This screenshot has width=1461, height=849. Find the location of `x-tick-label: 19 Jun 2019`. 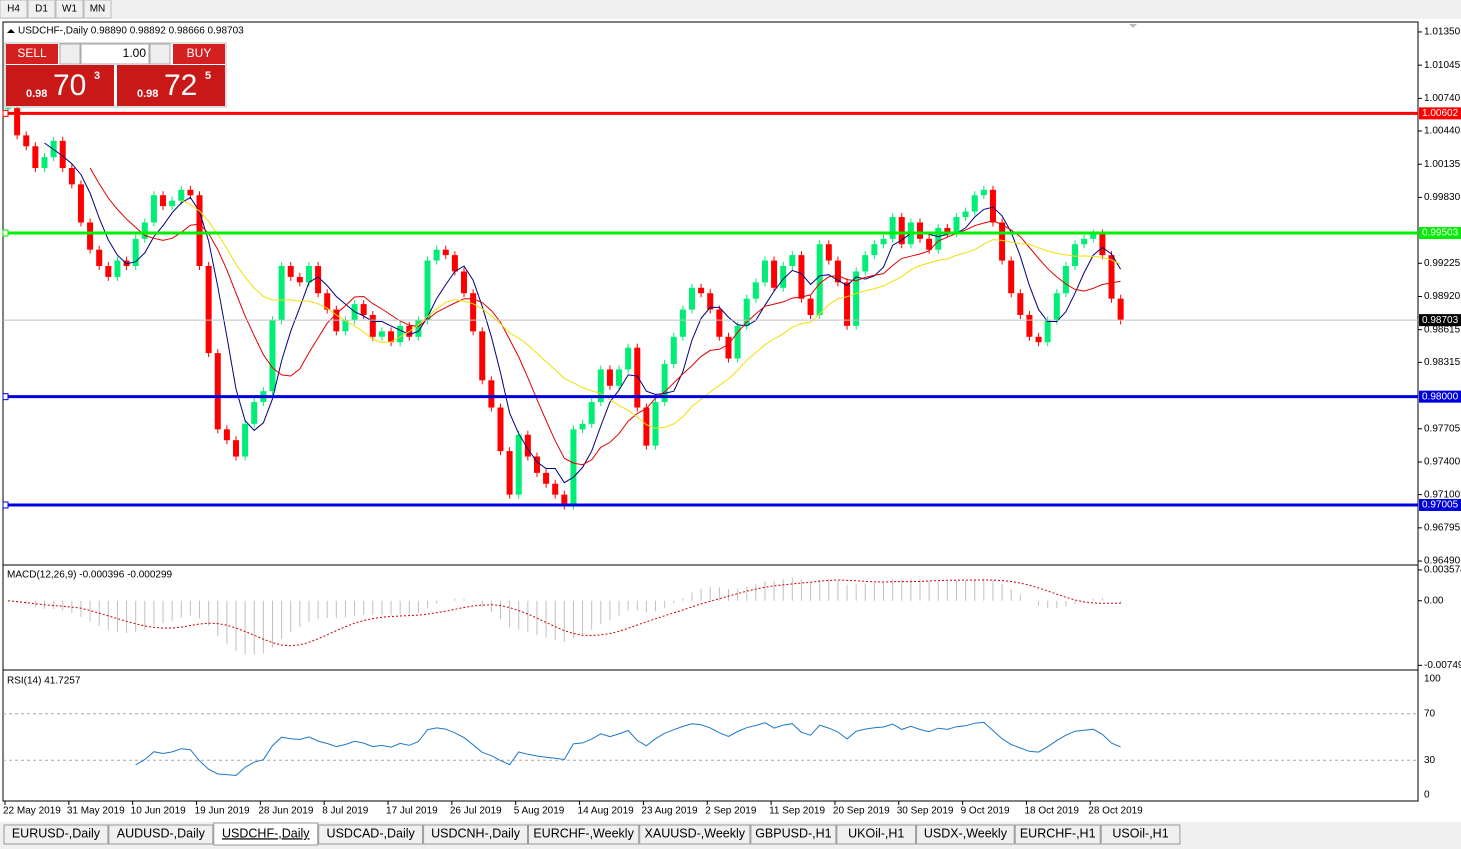

x-tick-label: 19 Jun 2019 is located at coordinates (222, 811).